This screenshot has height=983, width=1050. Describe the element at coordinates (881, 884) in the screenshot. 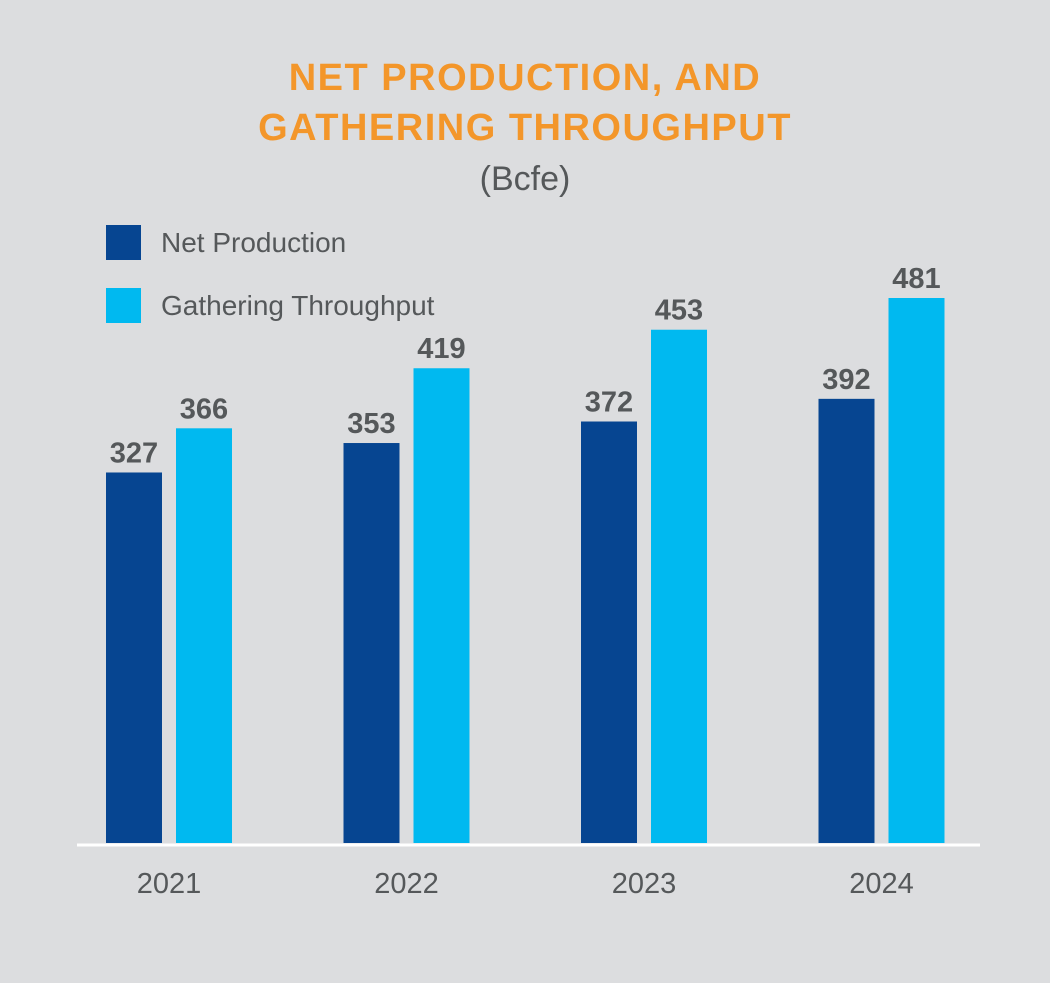

I see `x-tick-label: 2024` at that location.